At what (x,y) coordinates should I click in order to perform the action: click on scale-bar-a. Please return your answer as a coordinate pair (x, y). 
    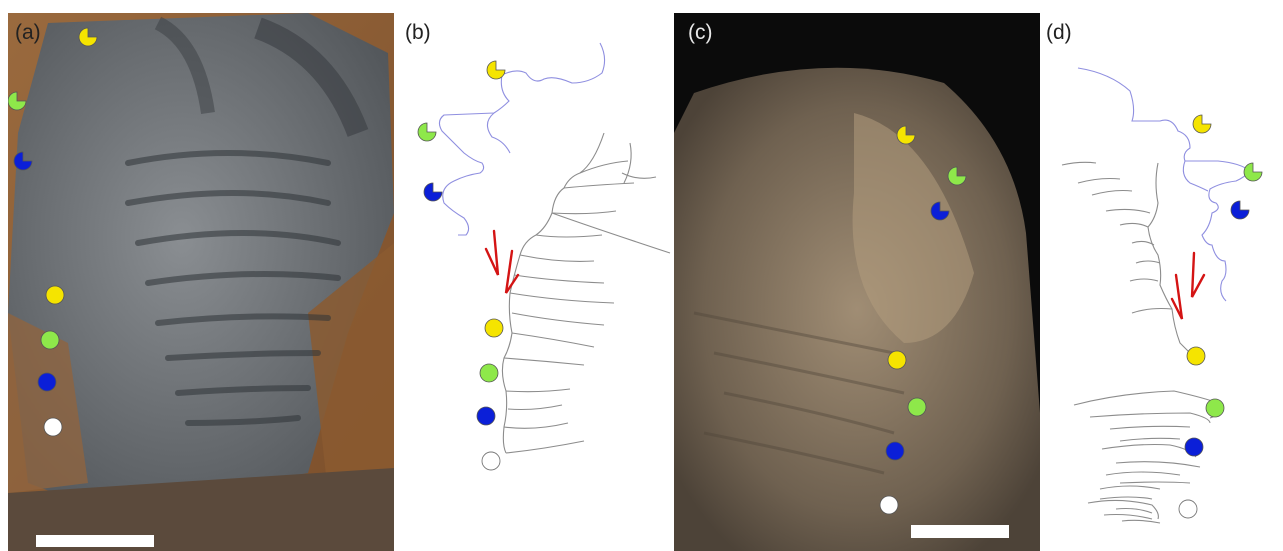
    Looking at the image, I should click on (95, 541).